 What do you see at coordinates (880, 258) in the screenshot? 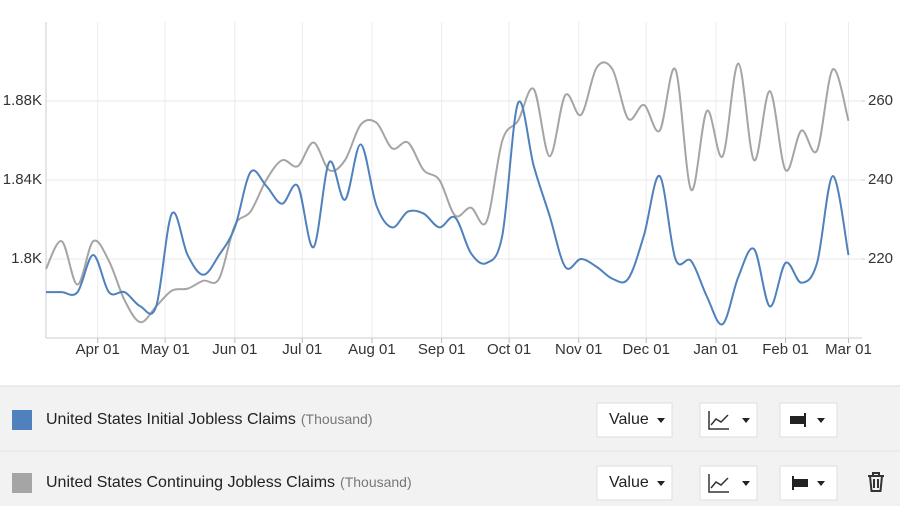
I see `y2-tick-label: 220` at bounding box center [880, 258].